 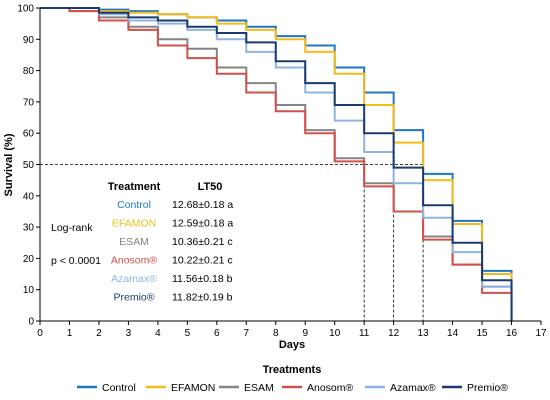 I want to click on x-tick-label: 11, so click(x=364, y=333).